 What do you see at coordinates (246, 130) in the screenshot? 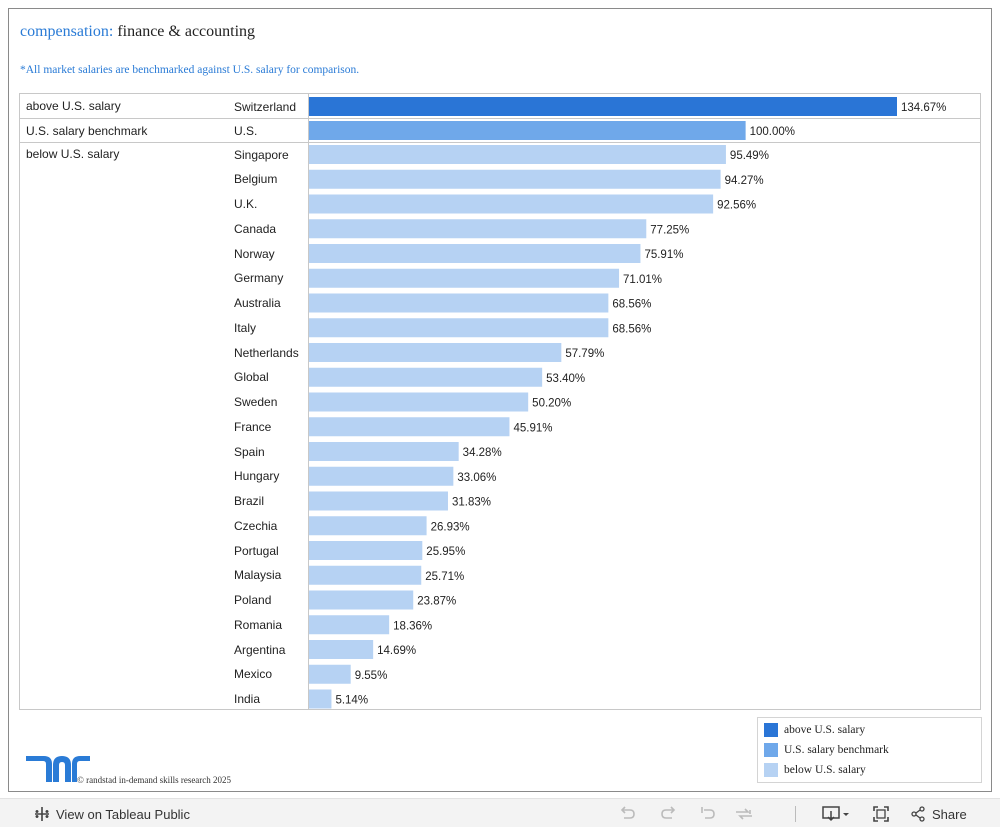
I see `country-label: U.S.` at bounding box center [246, 130].